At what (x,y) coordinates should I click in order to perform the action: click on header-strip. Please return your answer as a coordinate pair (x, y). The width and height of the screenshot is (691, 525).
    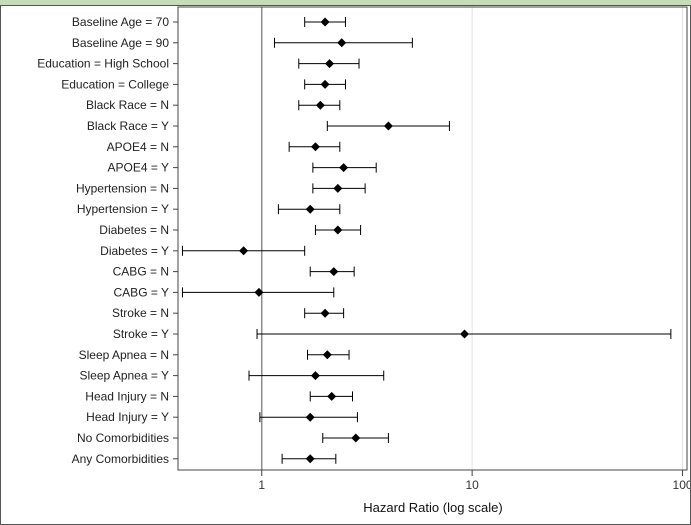
    Looking at the image, I should click on (345, 2).